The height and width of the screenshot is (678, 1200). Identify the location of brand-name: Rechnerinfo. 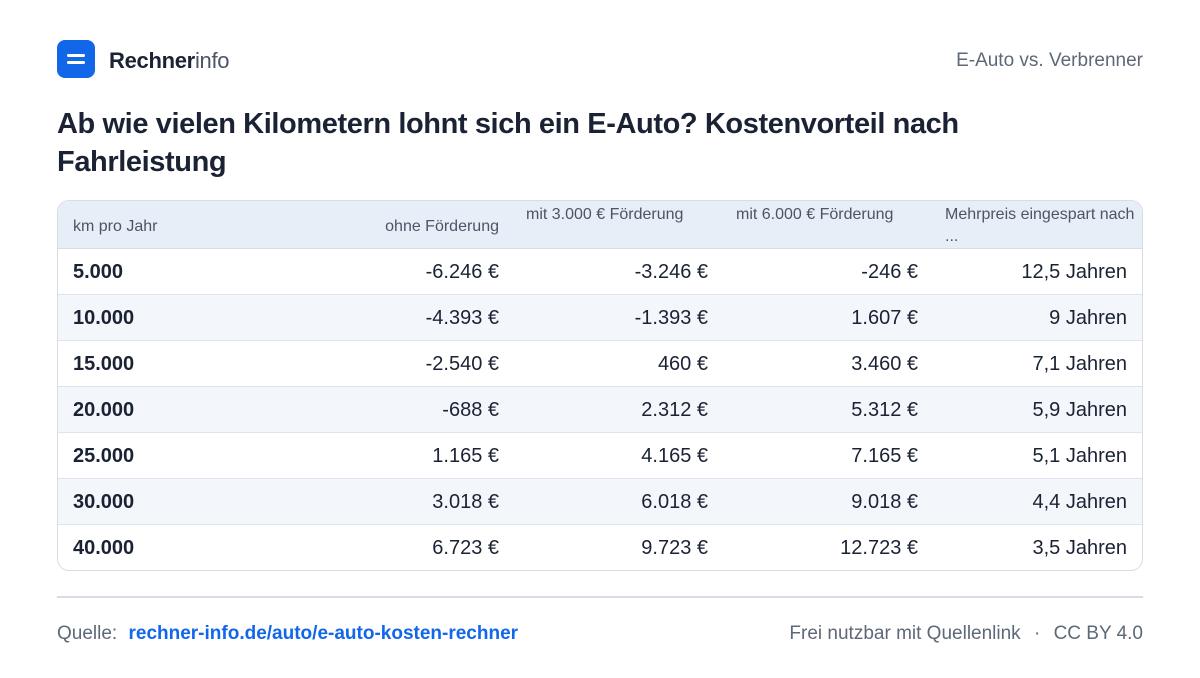
(169, 61).